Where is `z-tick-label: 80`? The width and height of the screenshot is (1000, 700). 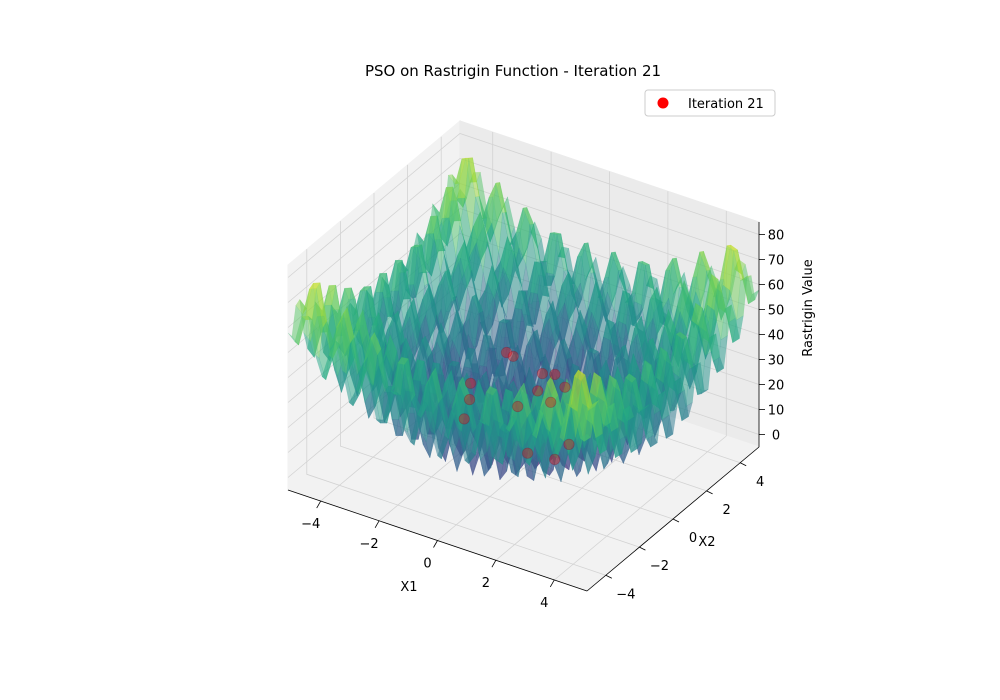
z-tick-label: 80 is located at coordinates (776, 236).